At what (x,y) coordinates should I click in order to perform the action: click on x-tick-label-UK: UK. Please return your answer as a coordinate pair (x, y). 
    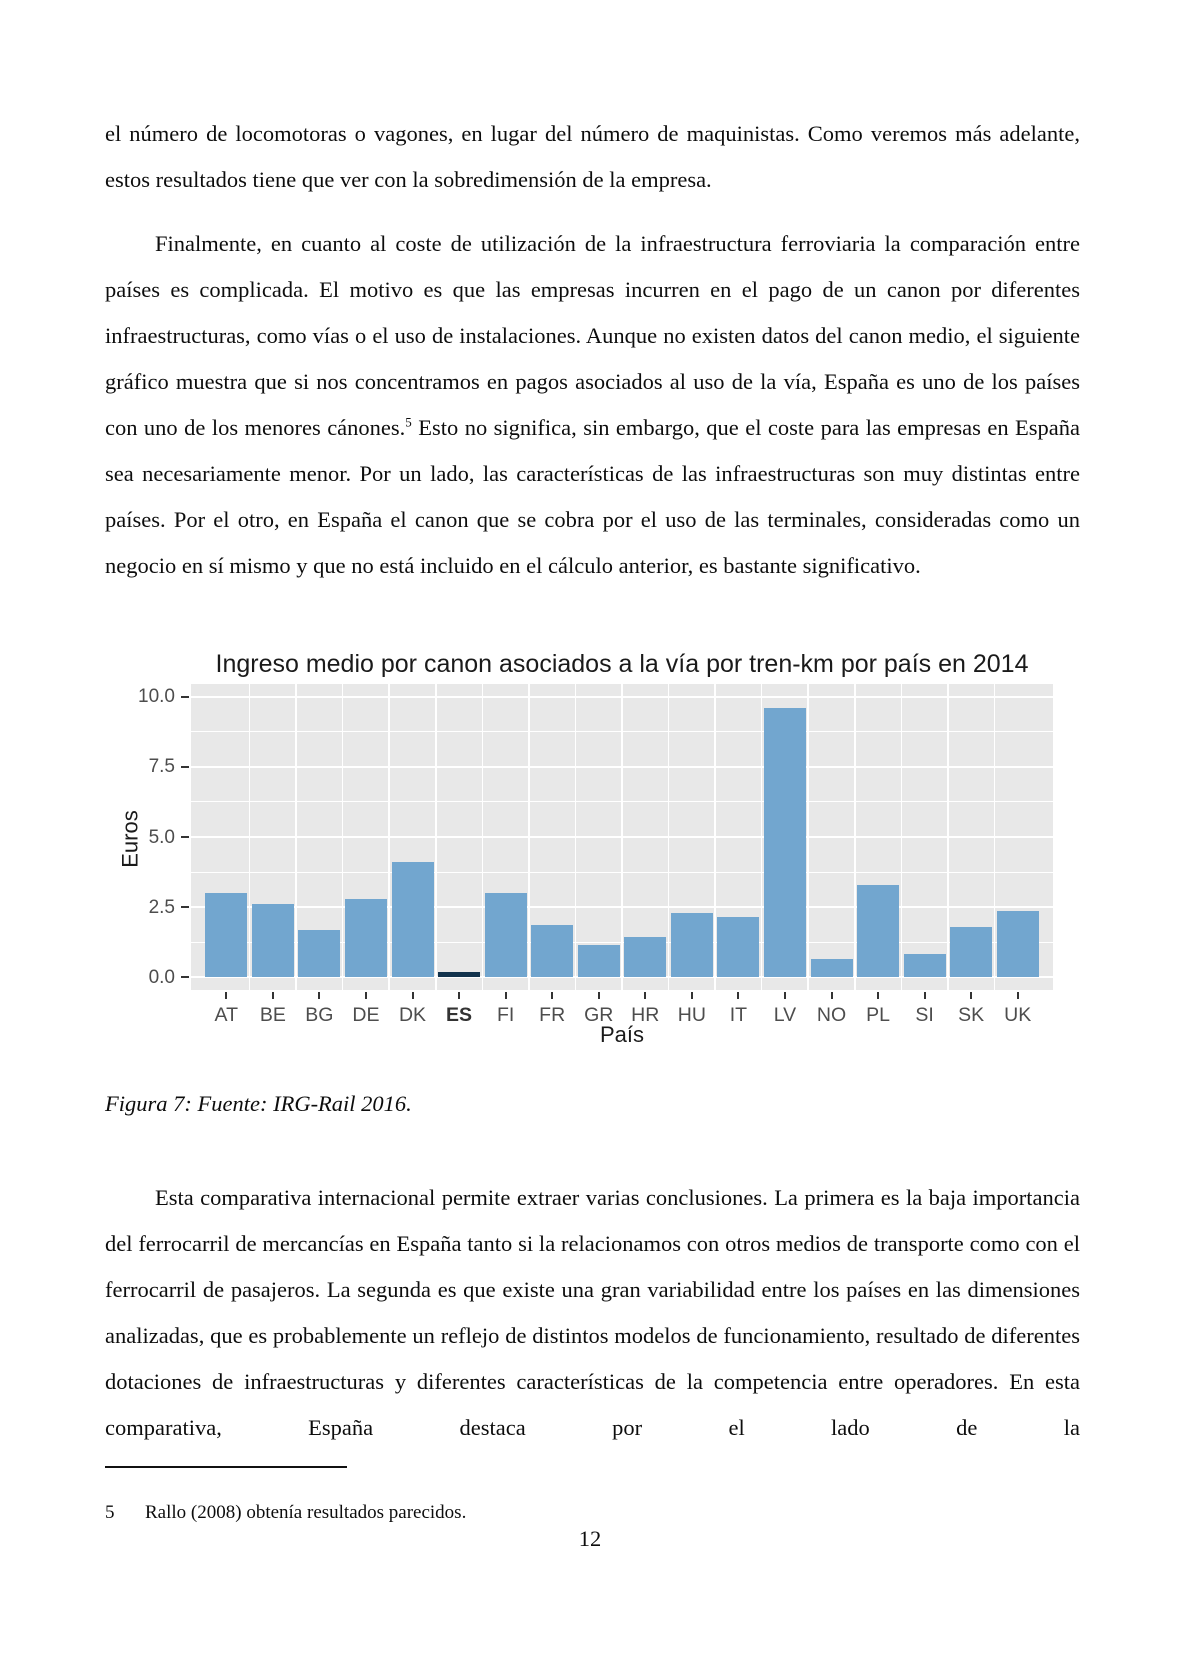
    Looking at the image, I should click on (1018, 1015).